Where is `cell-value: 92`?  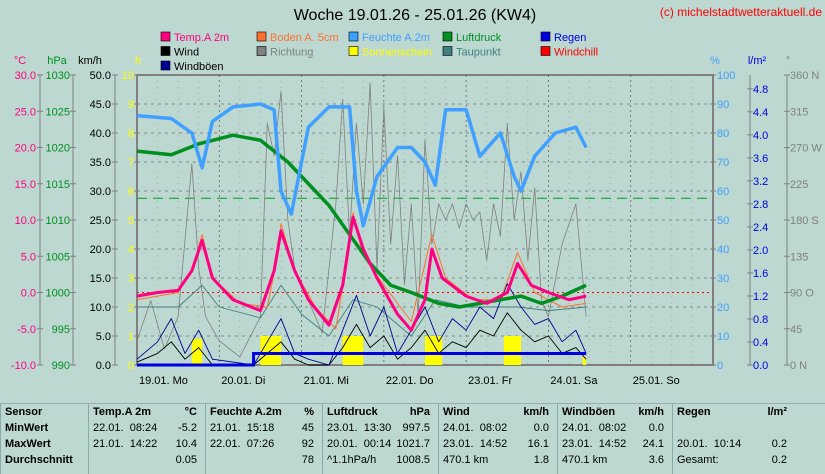 cell-value: 92 is located at coordinates (307, 444).